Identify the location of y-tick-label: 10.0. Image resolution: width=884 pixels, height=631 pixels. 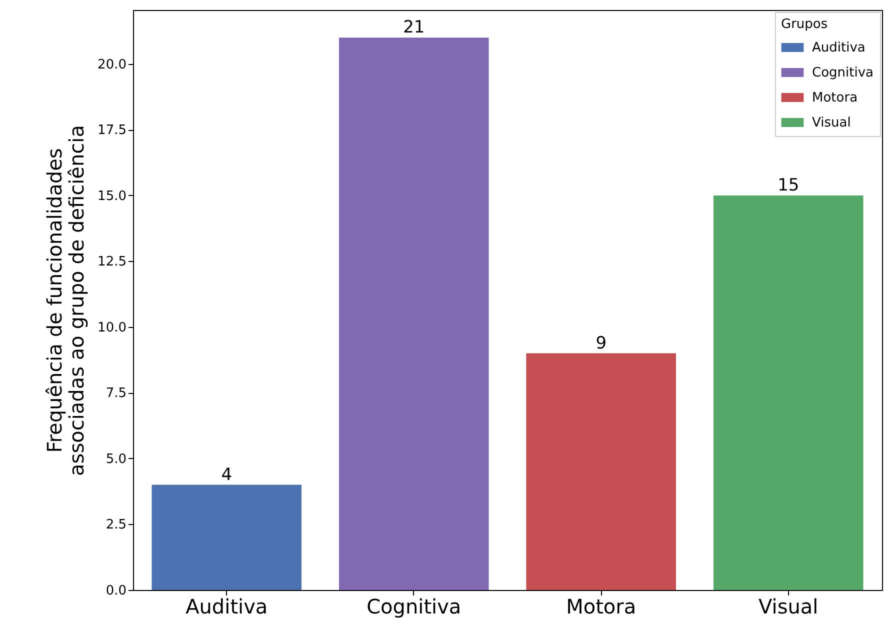
(112, 328).